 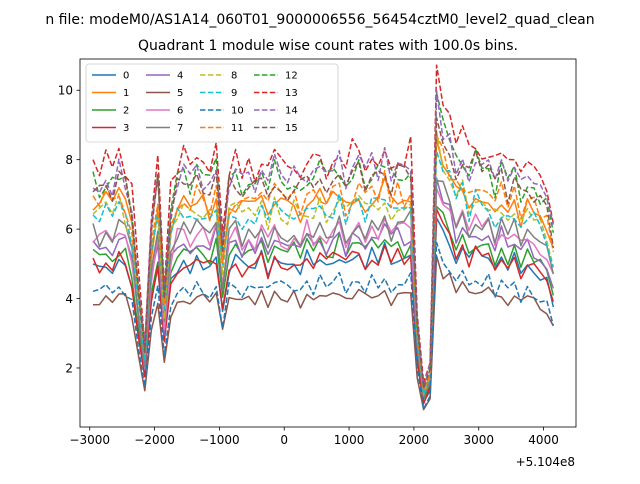 I want to click on x-tick-label: −2000, so click(x=154, y=440).